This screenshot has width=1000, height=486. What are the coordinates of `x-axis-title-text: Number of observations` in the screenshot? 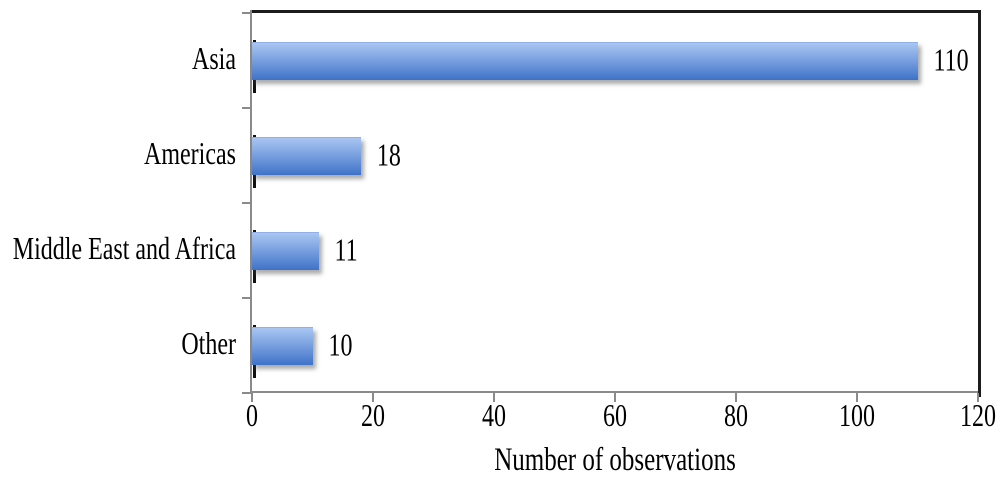 It's located at (615, 460).